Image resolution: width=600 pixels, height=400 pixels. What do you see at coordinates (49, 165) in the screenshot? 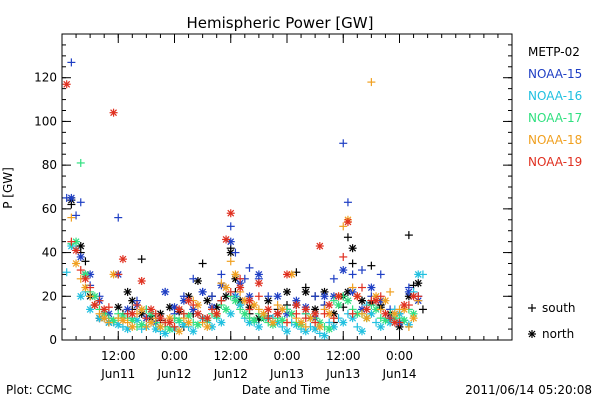
I see `y-tick-label: 80` at bounding box center [49, 165].